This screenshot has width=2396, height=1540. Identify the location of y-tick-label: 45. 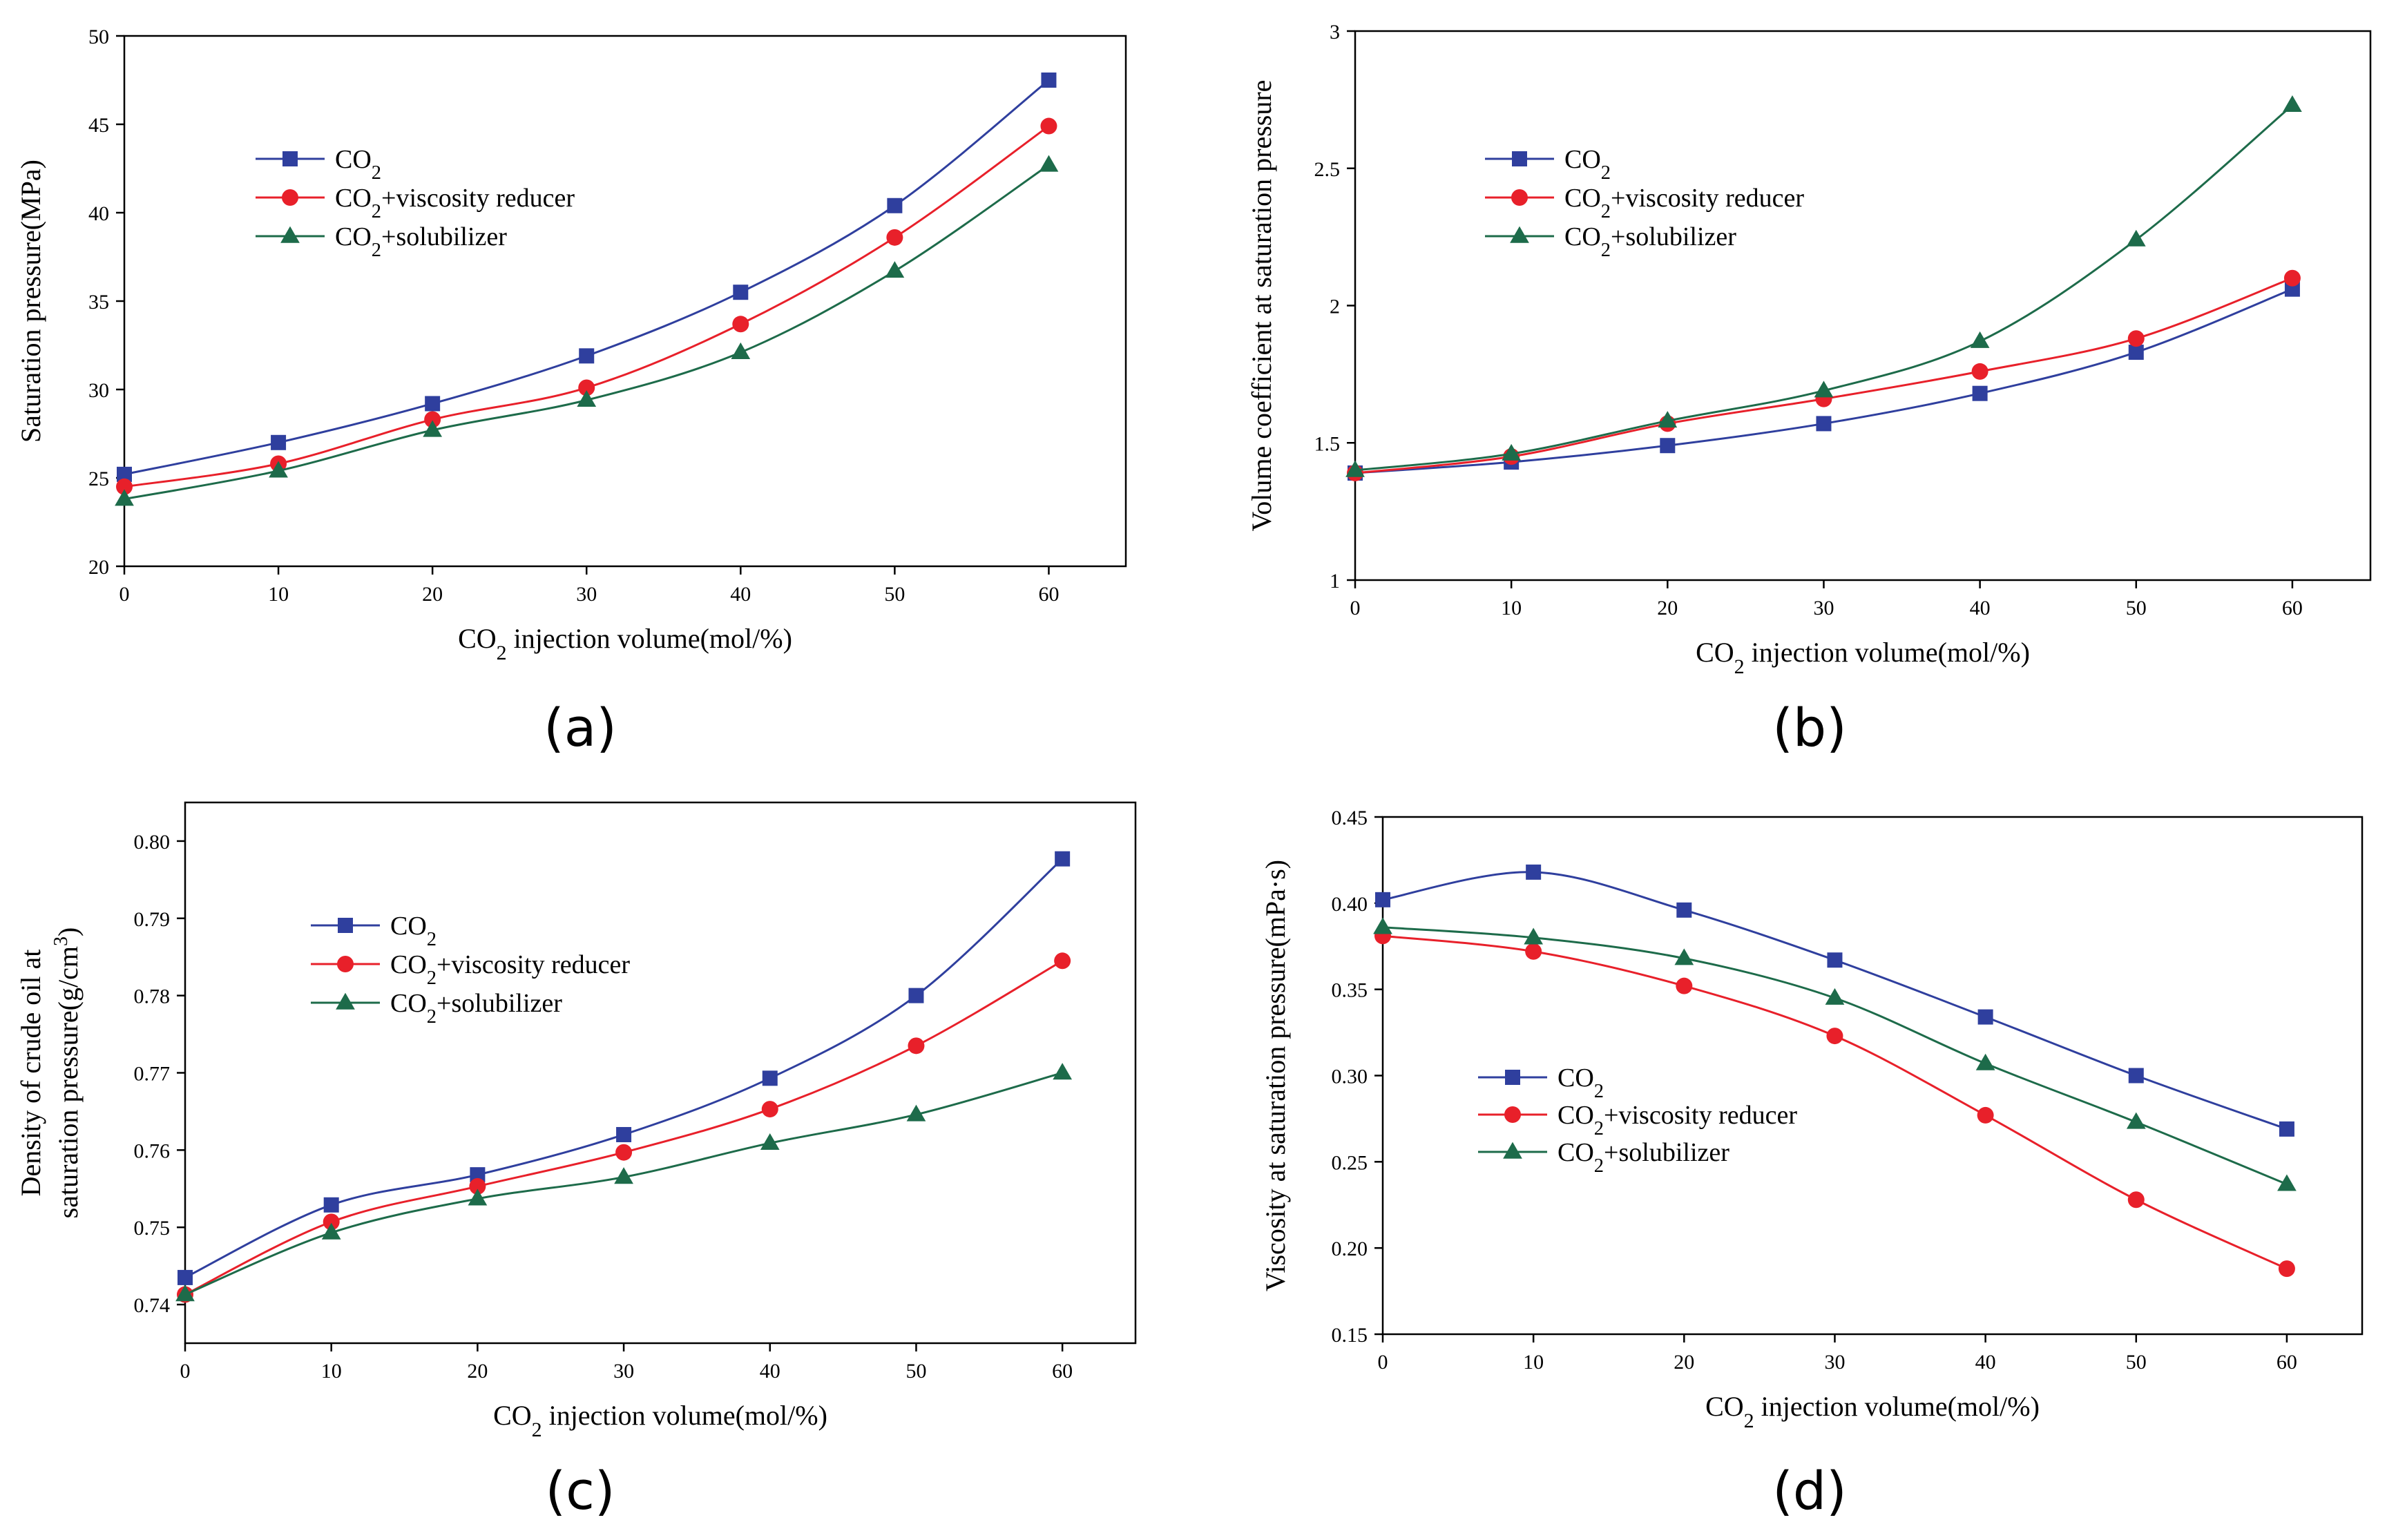
(99, 125).